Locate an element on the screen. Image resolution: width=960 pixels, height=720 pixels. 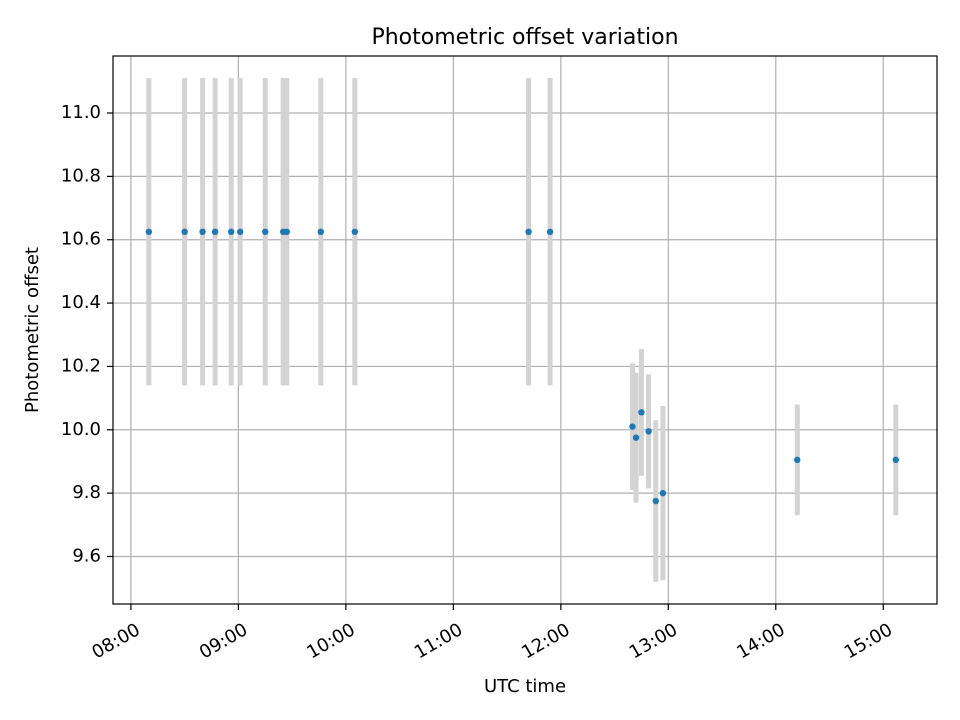
x-axis-label: UTC time is located at coordinates (525, 686).